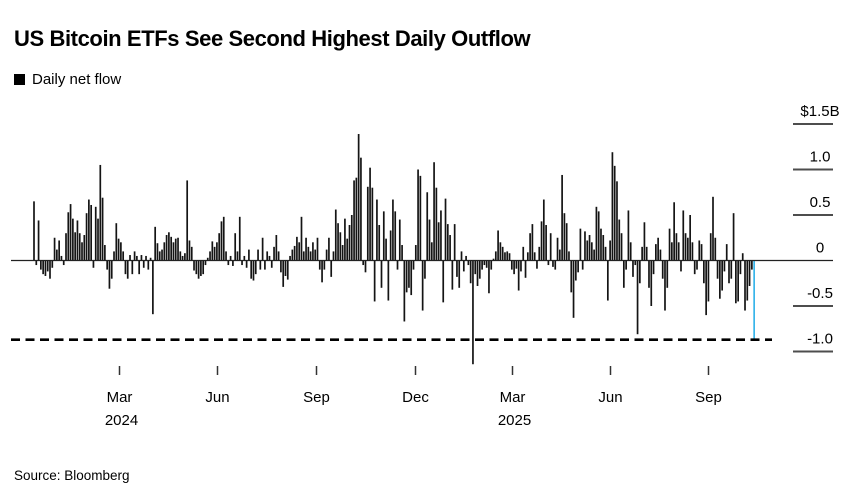  What do you see at coordinates (121, 420) in the screenshot?
I see `x-axis-year-label: 2024` at bounding box center [121, 420].